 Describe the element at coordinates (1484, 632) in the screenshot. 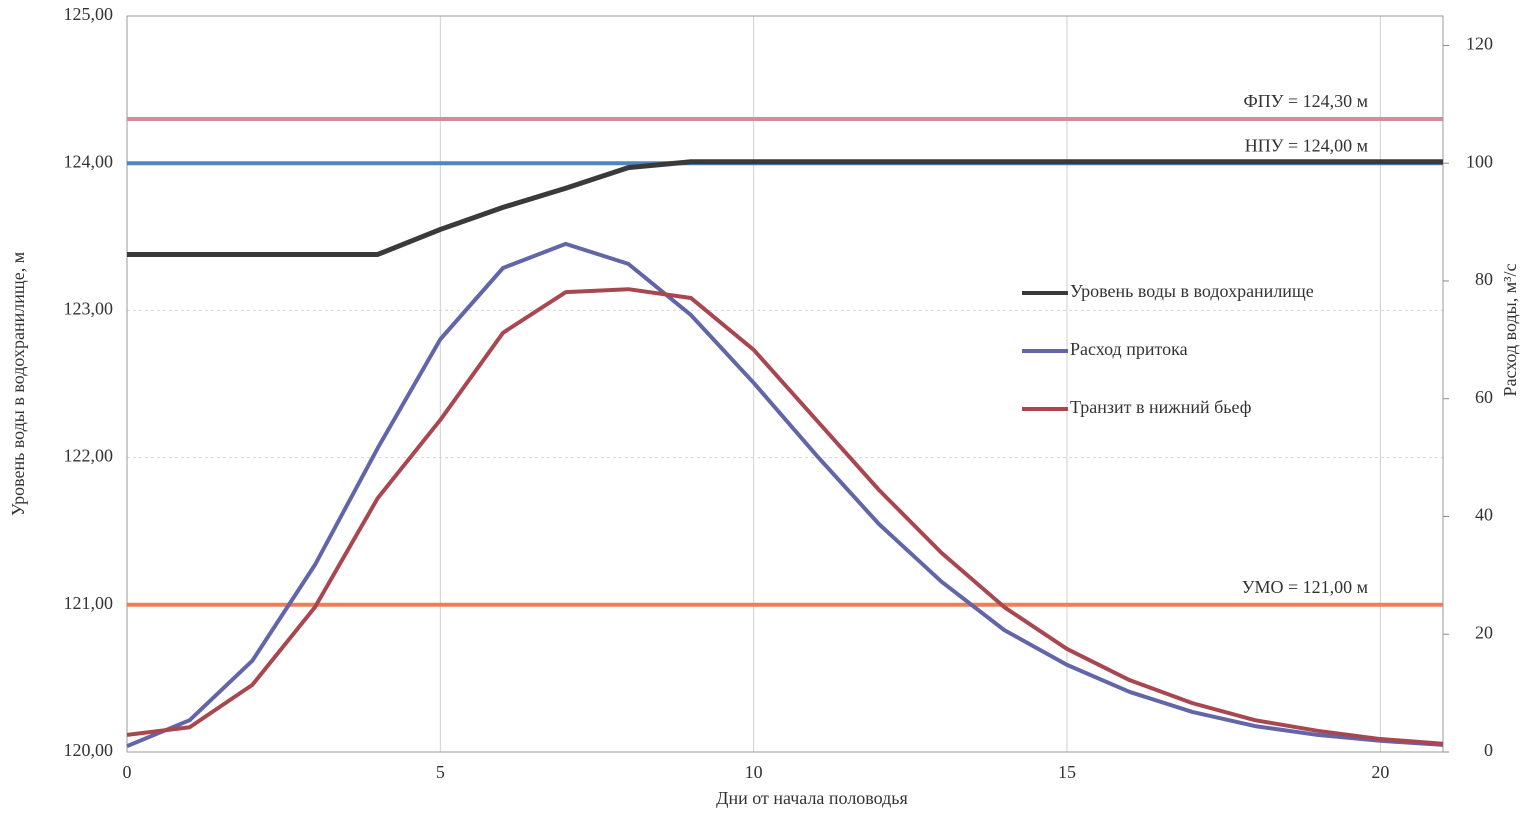

I see `y2-tick-label: 20` at that location.